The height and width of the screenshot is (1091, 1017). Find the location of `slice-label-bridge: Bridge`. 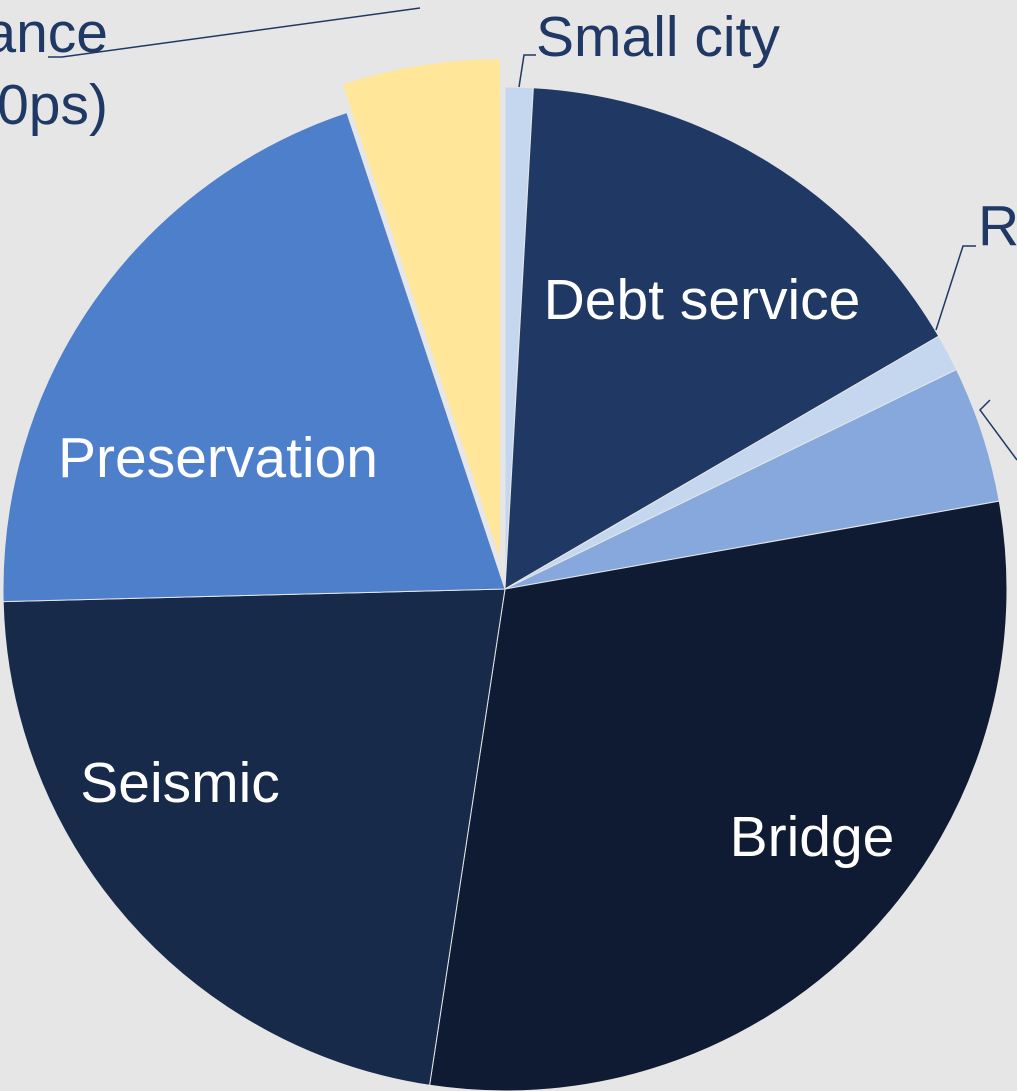

slice-label-bridge: Bridge is located at coordinates (812, 837).